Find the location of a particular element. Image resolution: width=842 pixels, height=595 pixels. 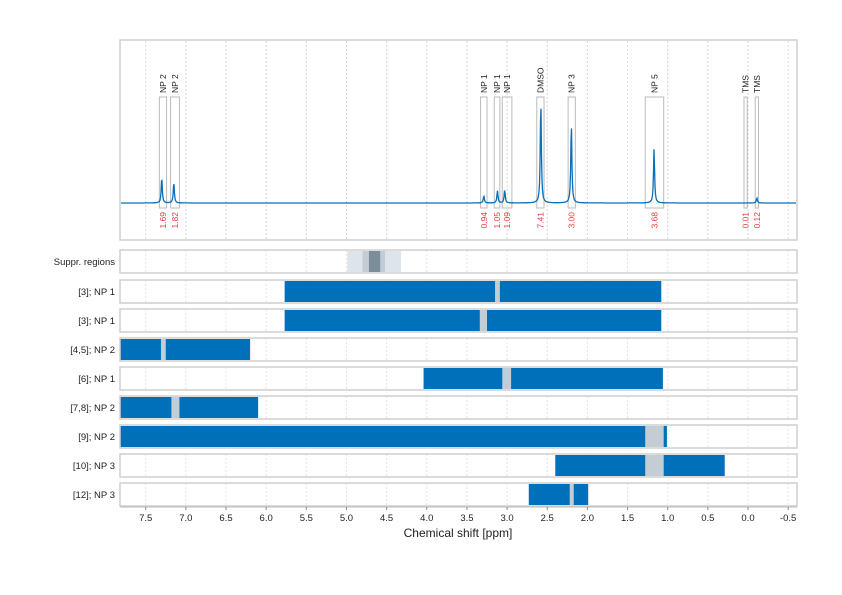

peak-label: NP 3 is located at coordinates (572, 83).